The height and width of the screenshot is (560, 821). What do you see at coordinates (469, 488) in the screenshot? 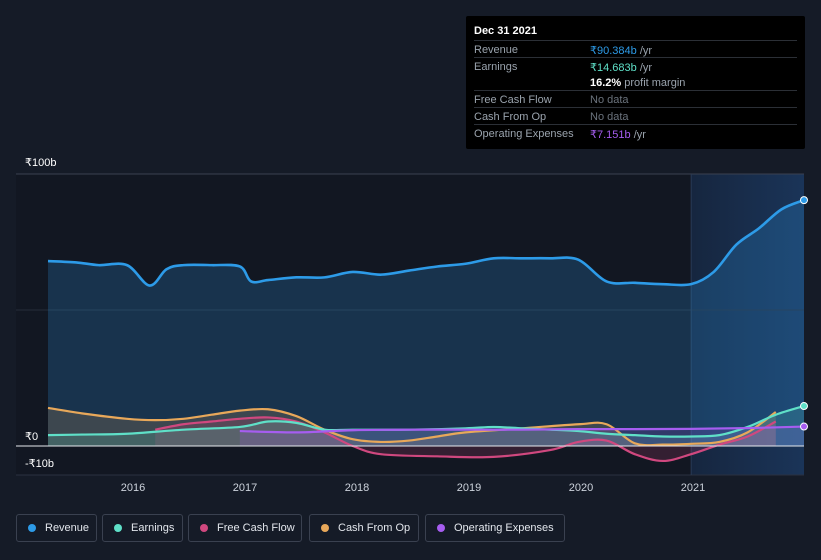
I see `x-label-2019: 2019` at bounding box center [469, 488].